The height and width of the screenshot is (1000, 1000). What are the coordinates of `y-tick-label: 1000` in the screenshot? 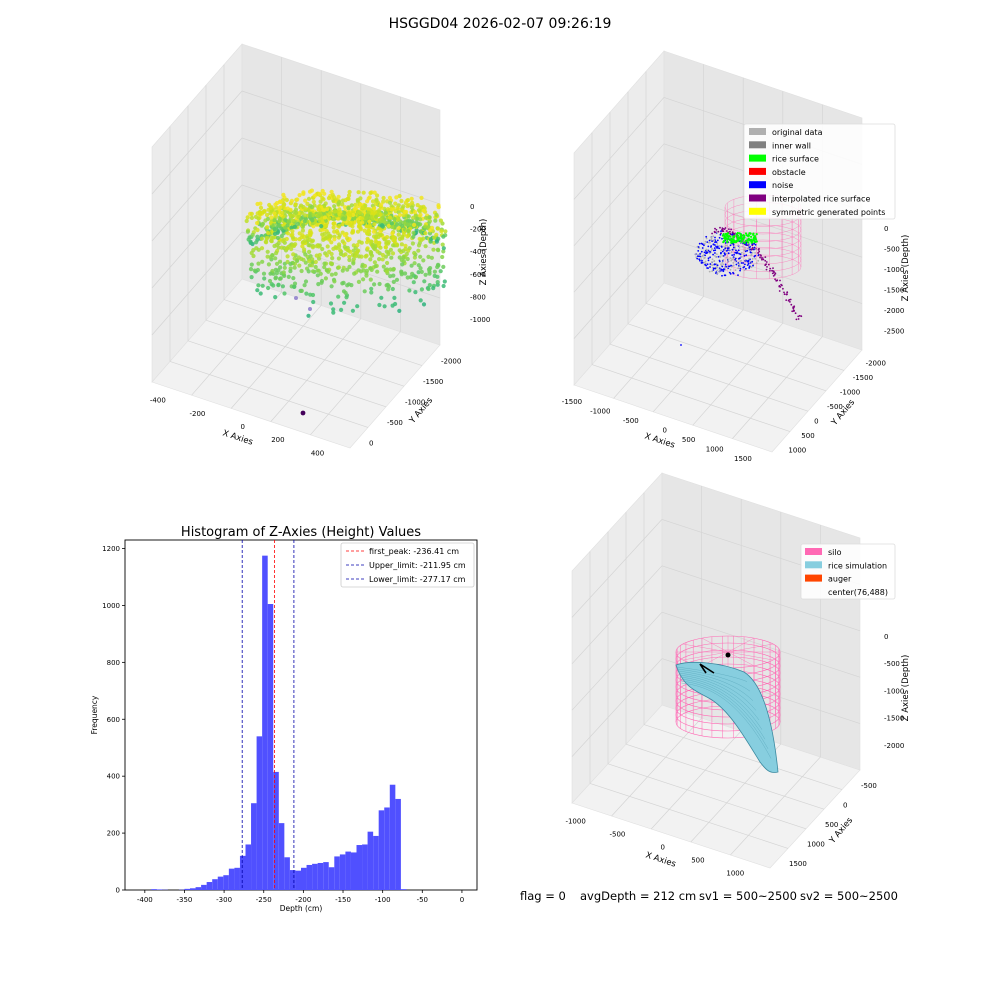 It's located at (797, 451).